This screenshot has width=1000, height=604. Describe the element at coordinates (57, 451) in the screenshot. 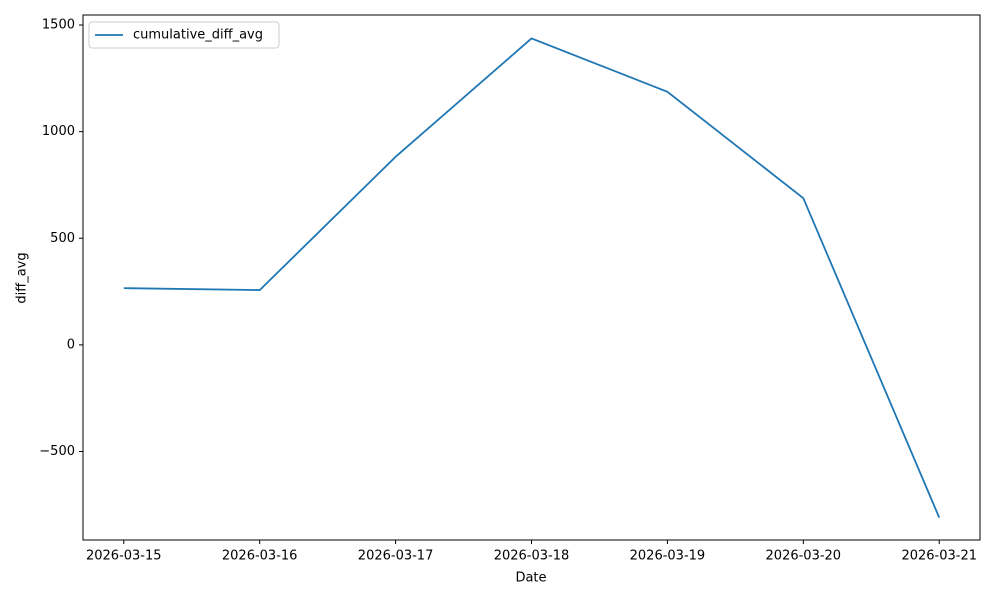

I see `y-tick-label: −500` at that location.